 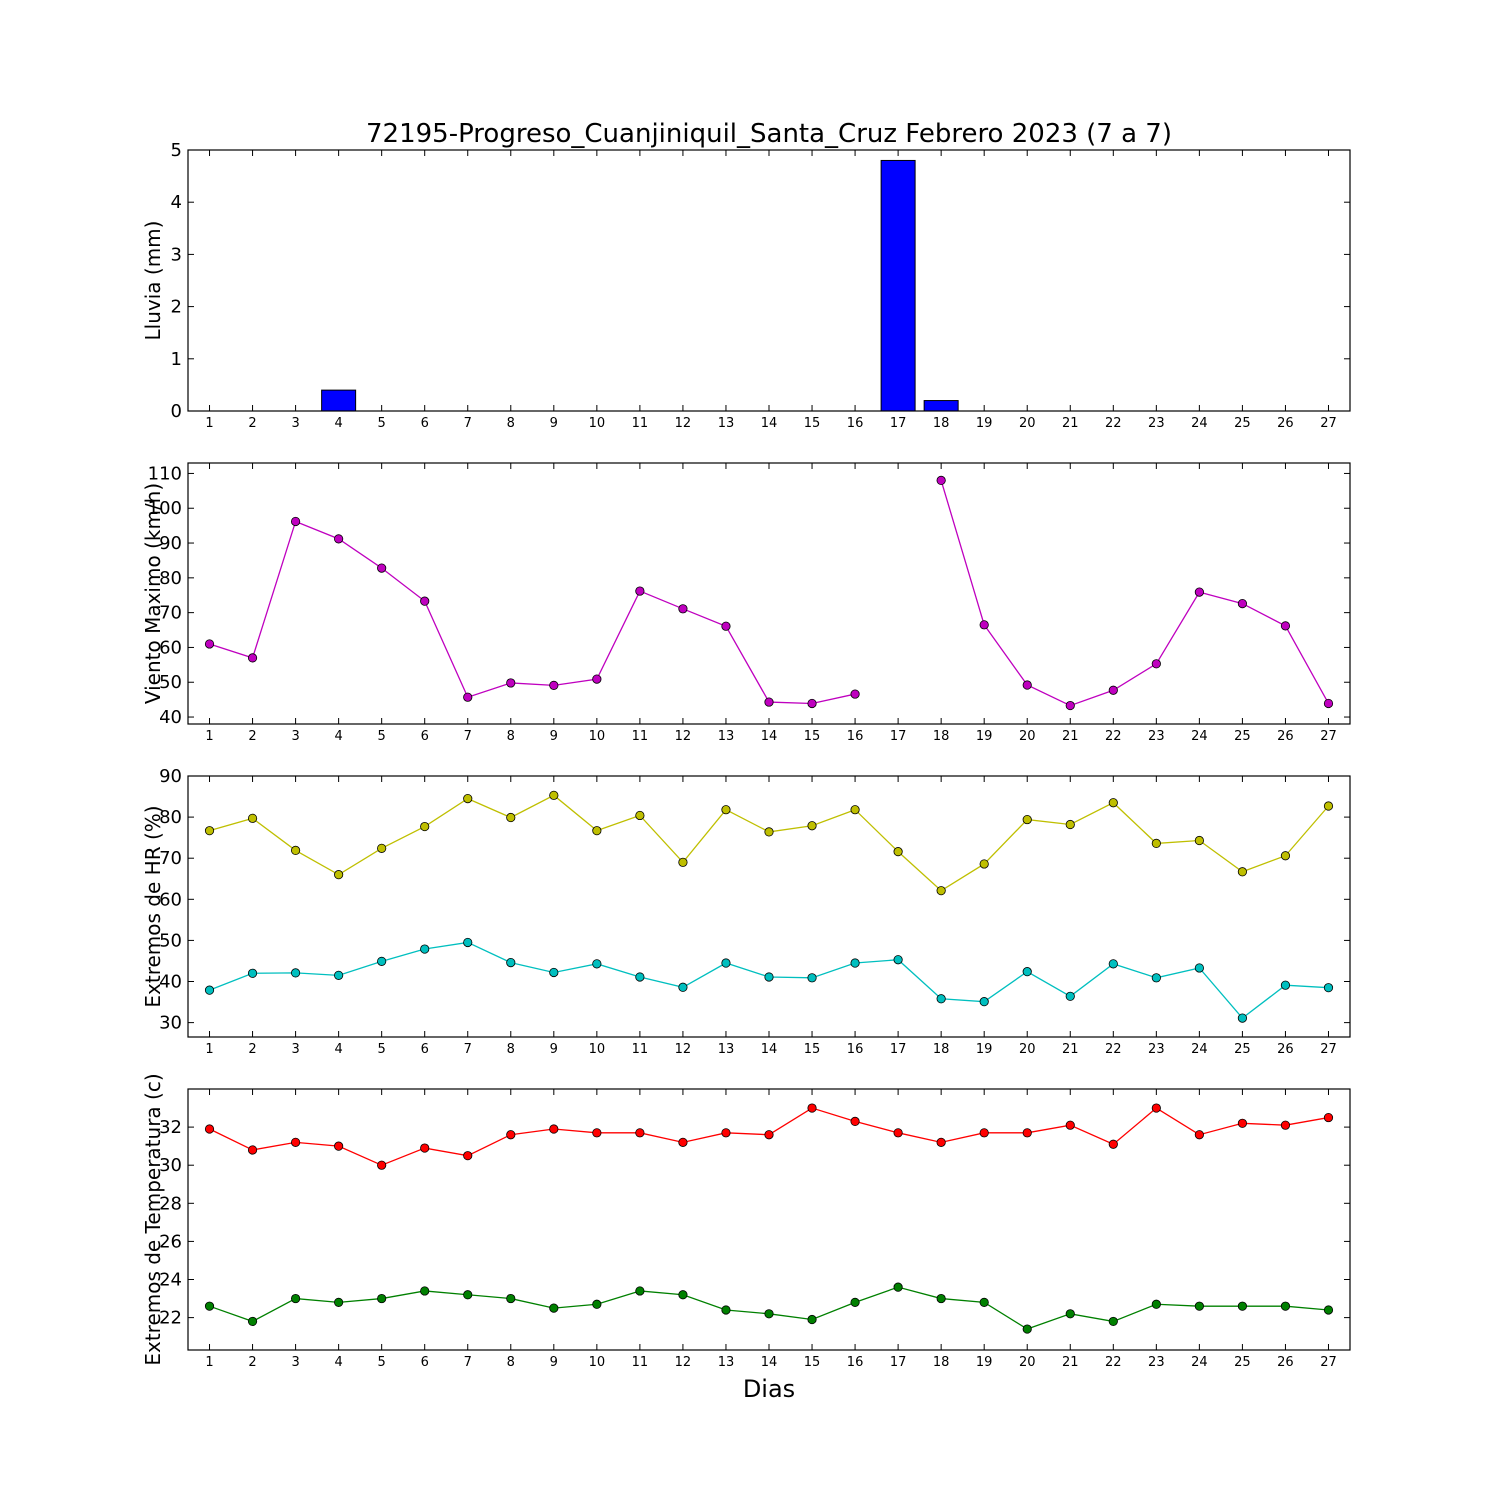 What do you see at coordinates (898, 1362) in the screenshot?
I see `x-tick-label: 17` at bounding box center [898, 1362].